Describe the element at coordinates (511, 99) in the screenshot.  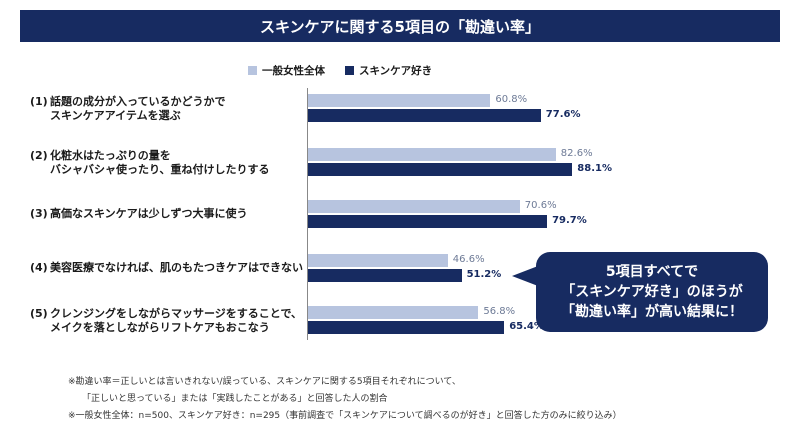
I see `value-label-general-1: 60.8%` at that location.